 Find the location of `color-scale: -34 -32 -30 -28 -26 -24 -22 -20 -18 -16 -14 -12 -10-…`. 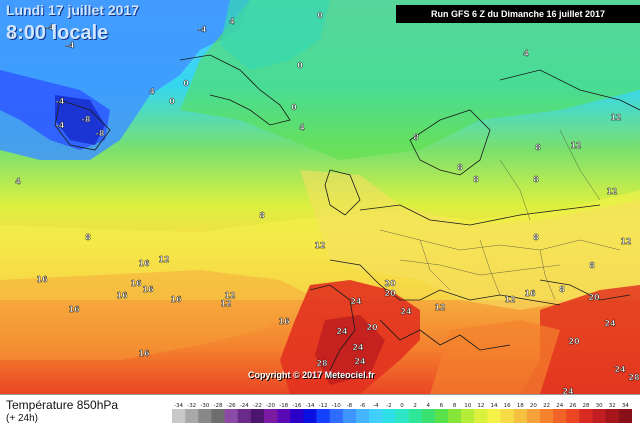

color-scale: -34 -32 -30 -28 -26 -24 -22 -20 -18 -16 -14 -12 -10-… is located at coordinates (402, 413).